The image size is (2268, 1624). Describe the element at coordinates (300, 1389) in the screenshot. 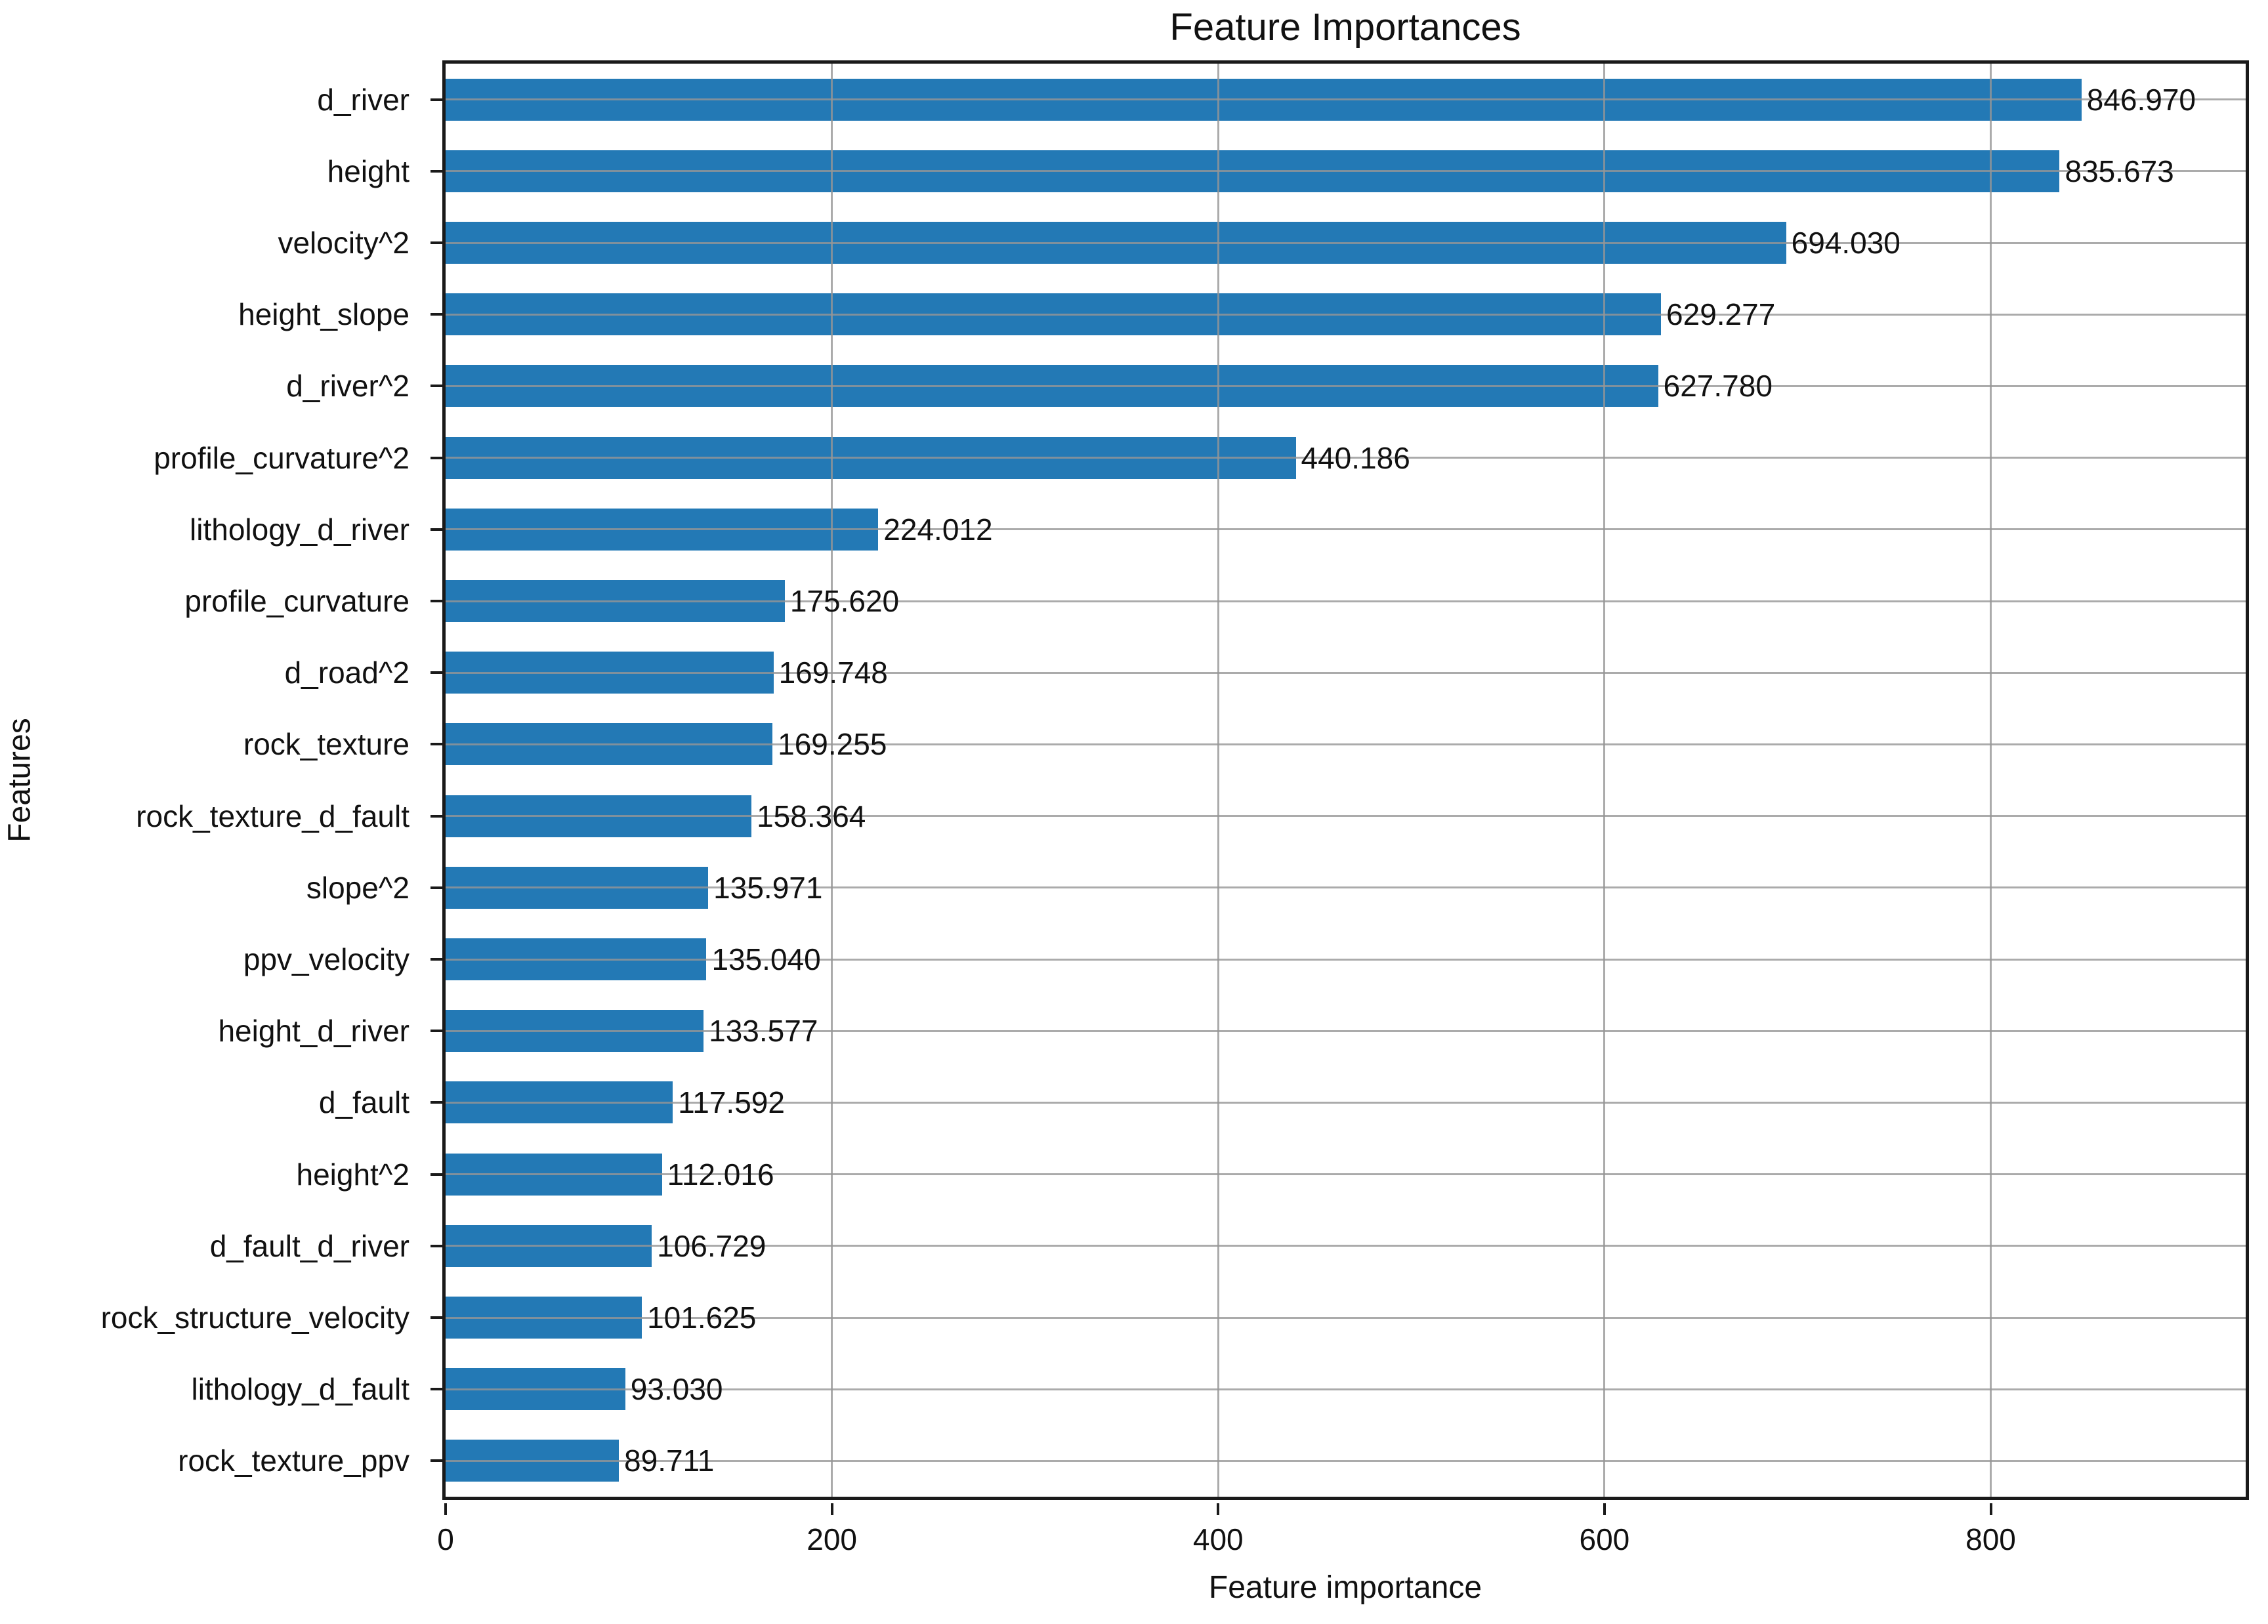

I see `y-tick-label-lithology_d_fault: lithology_d_fault` at that location.